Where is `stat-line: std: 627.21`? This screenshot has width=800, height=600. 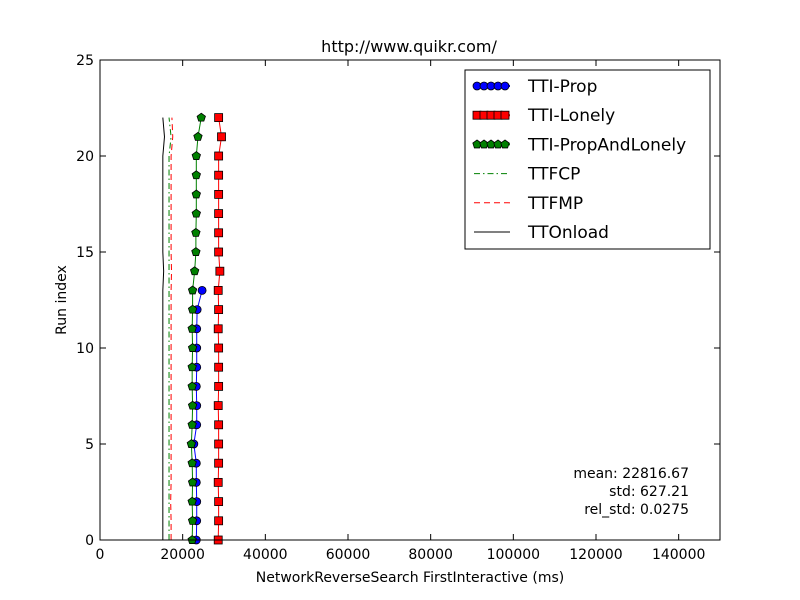
stat-line: std: 627.21 is located at coordinates (649, 492).